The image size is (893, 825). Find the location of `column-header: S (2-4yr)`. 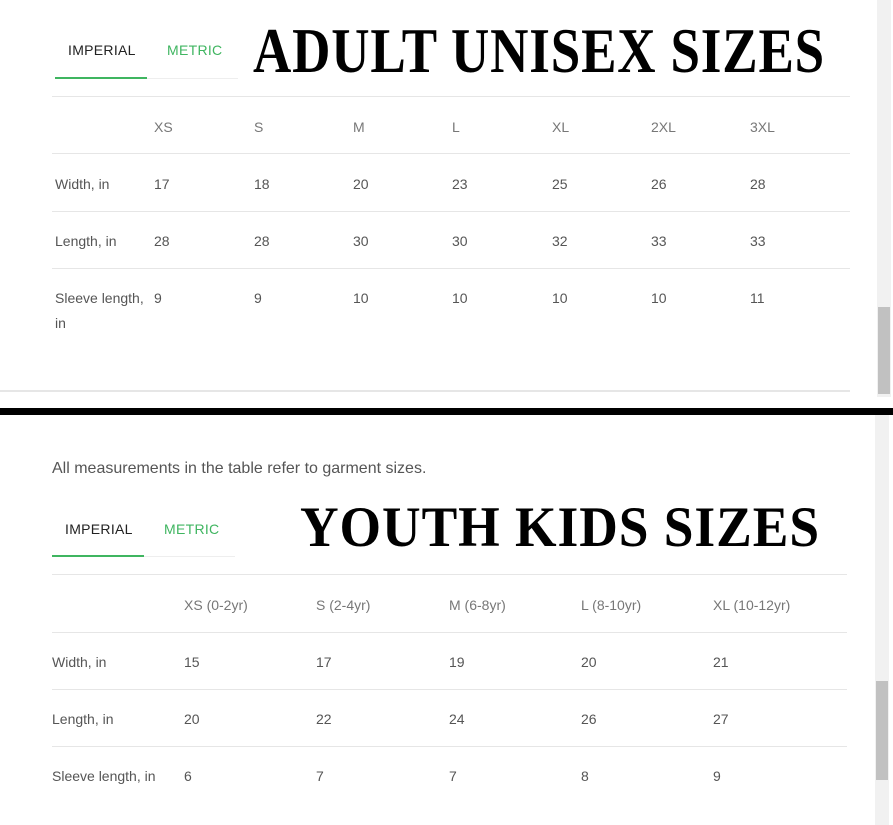

column-header: S (2-4yr) is located at coordinates (343, 605).